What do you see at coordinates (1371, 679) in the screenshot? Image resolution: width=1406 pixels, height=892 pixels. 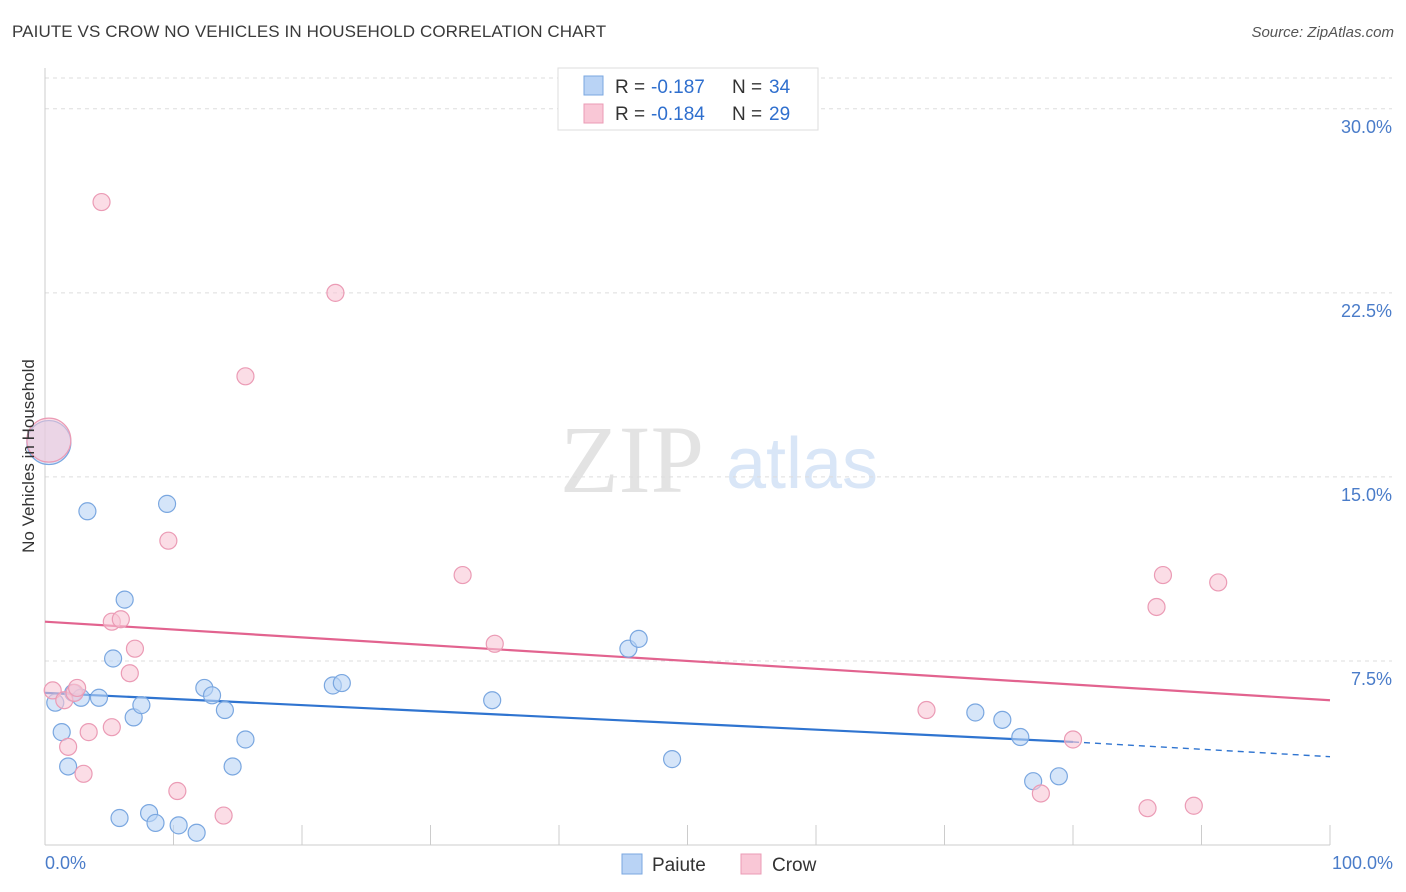 I see `y-tick-label: 7.5%` at bounding box center [1371, 679].